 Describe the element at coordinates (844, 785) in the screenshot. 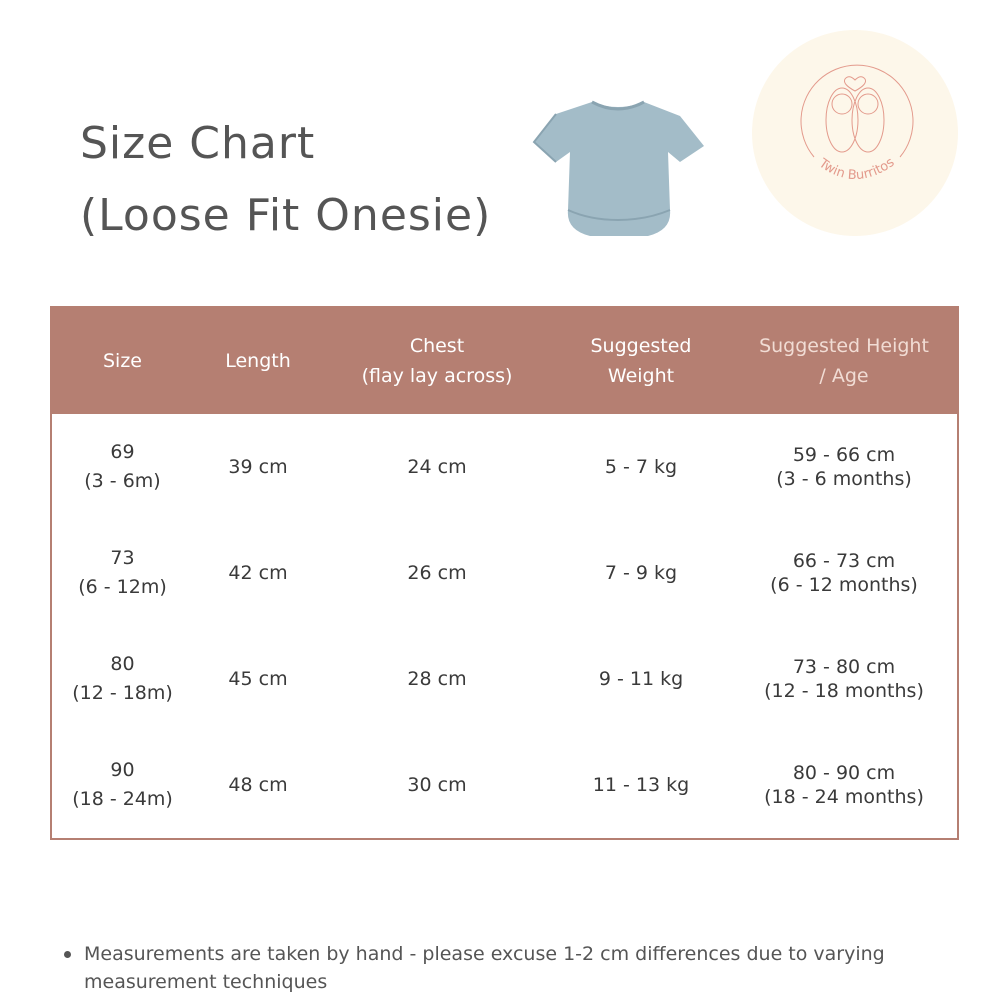

I see `cell-height-age: 80 - 90 cm (18 - 24 months)` at that location.